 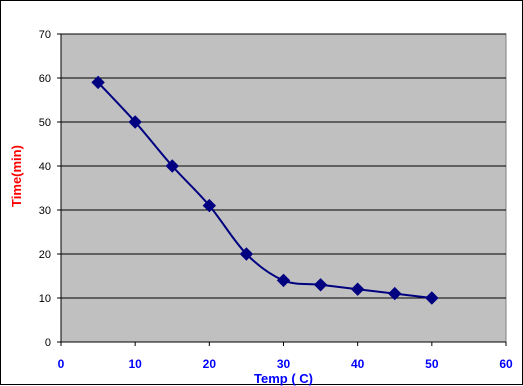 I want to click on y-tick-label: 10, so click(x=45, y=299).